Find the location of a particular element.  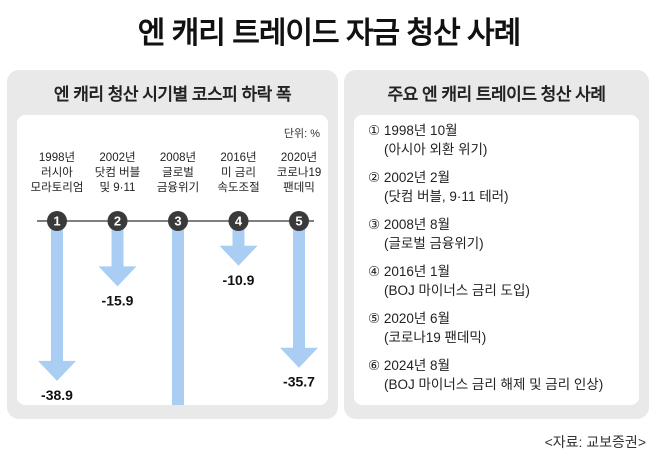

case-description: (BOJ 마이너스 금리 해제 및 금리 인상) is located at coordinates (494, 384).